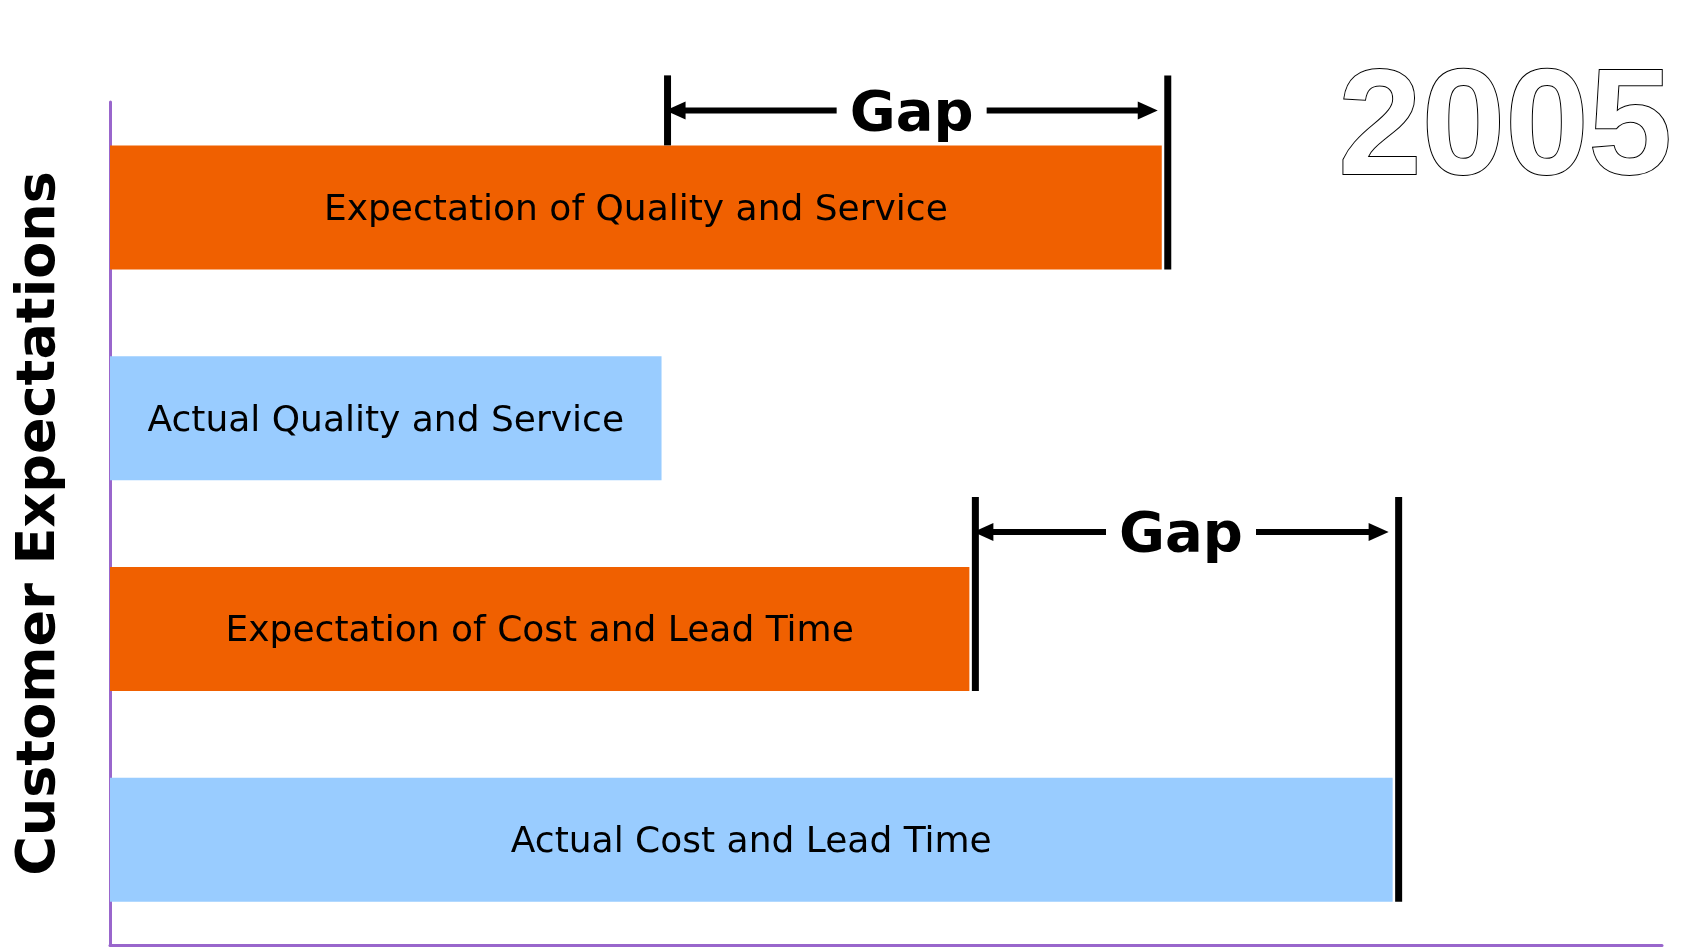  Describe the element at coordinates (35, 523) in the screenshot. I see `y-axis-title: Customer Expectations` at that location.